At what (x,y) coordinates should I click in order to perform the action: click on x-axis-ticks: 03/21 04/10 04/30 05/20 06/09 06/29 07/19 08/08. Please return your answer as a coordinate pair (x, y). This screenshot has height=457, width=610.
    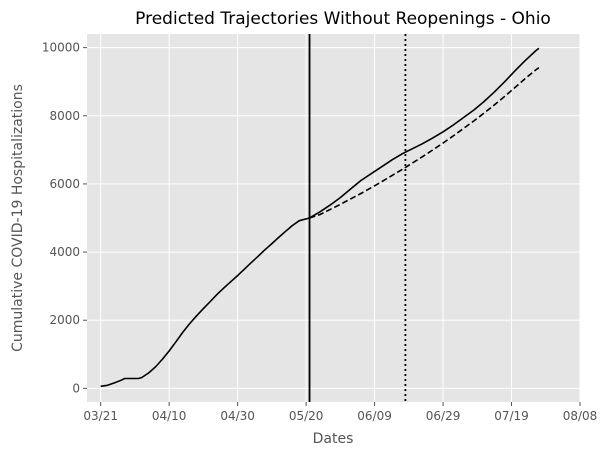
    Looking at the image, I should click on (340, 412).